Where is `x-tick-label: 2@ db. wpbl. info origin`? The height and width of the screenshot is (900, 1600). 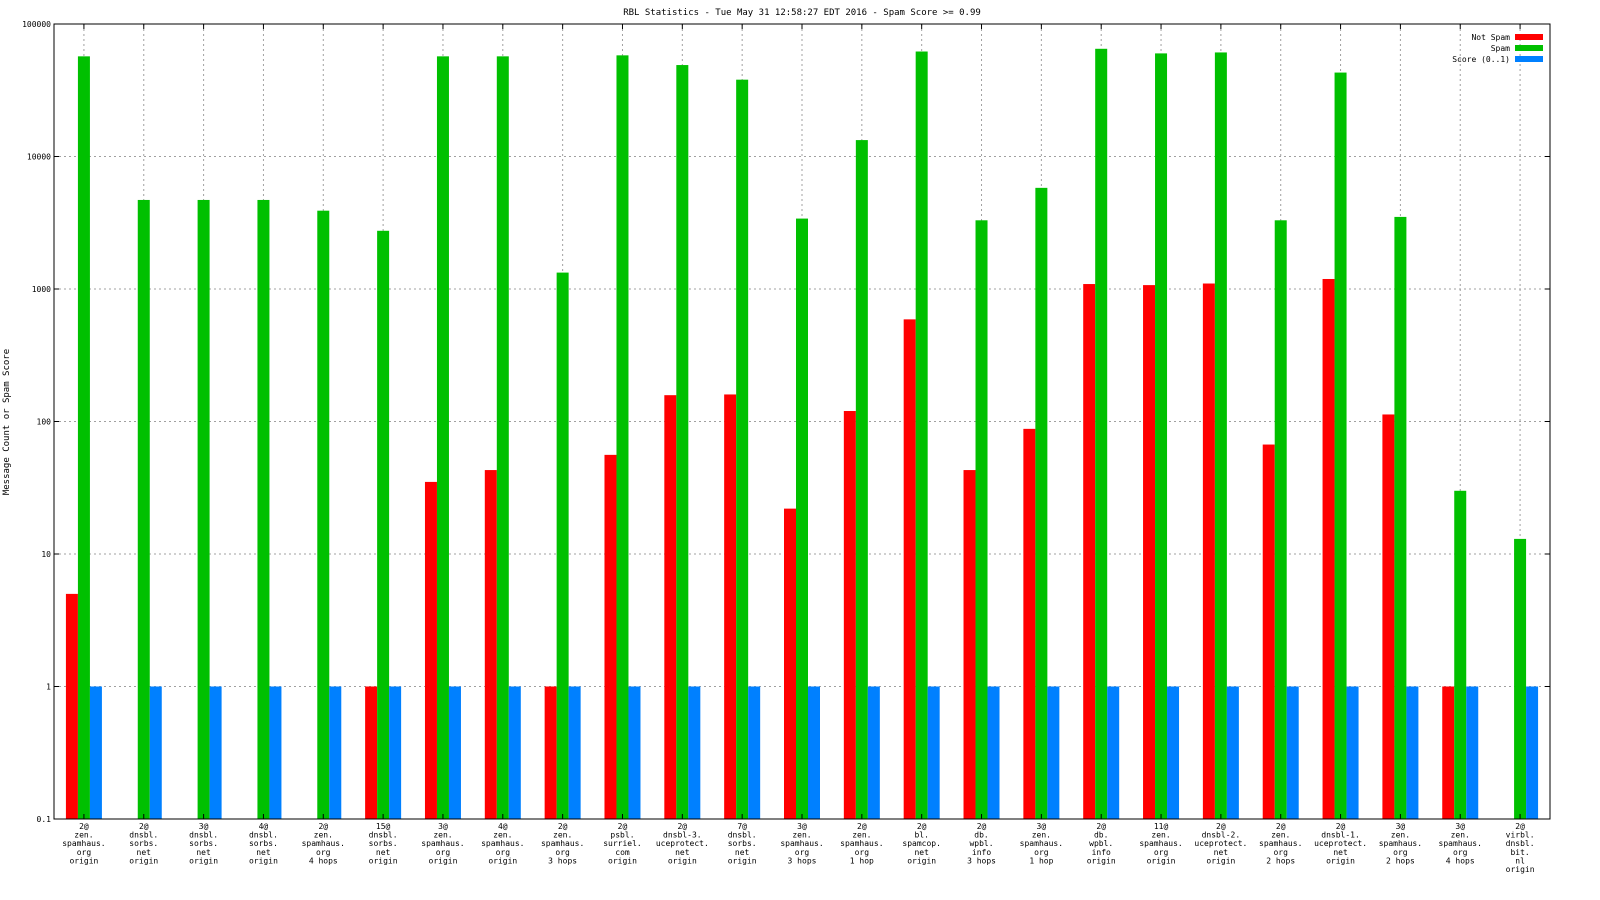
x-tick-label: 2@ db. wpbl. info origin is located at coordinates (1101, 843).